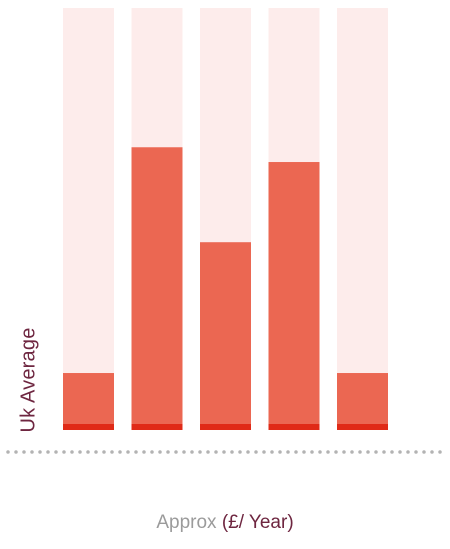 The image size is (450, 549). I want to click on caption-unit: (£/ Year), so click(257, 522).